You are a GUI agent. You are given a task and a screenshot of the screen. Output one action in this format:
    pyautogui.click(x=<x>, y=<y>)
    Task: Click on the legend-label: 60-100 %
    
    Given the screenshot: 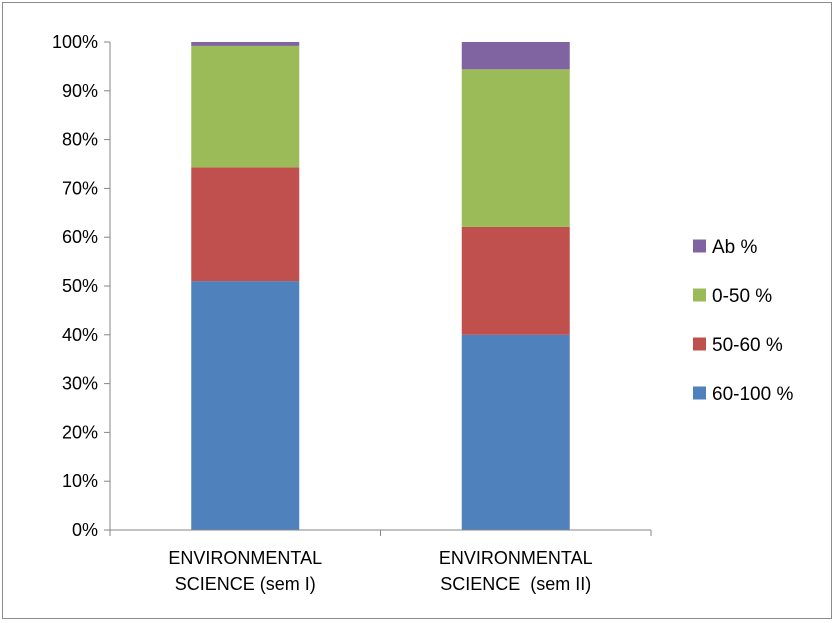 What is the action you would take?
    pyautogui.click(x=752, y=394)
    